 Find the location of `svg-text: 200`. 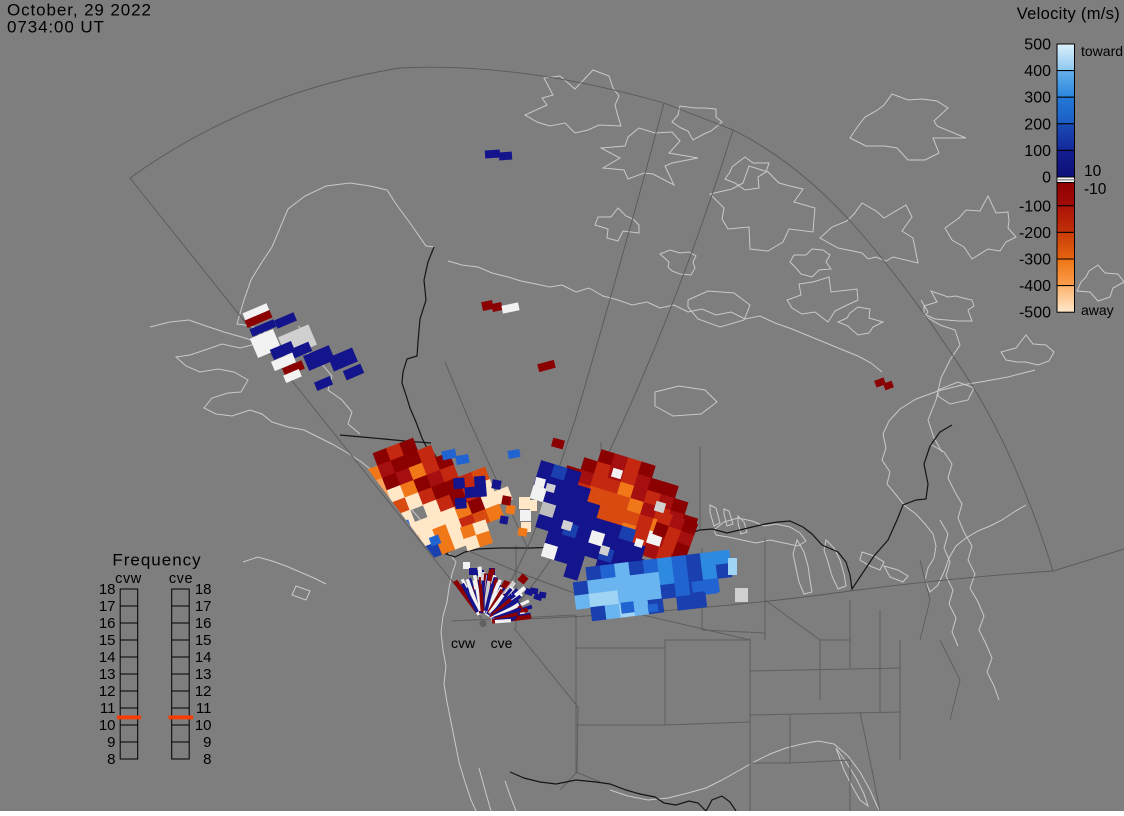

svg-text: 200 is located at coordinates (1037, 124).